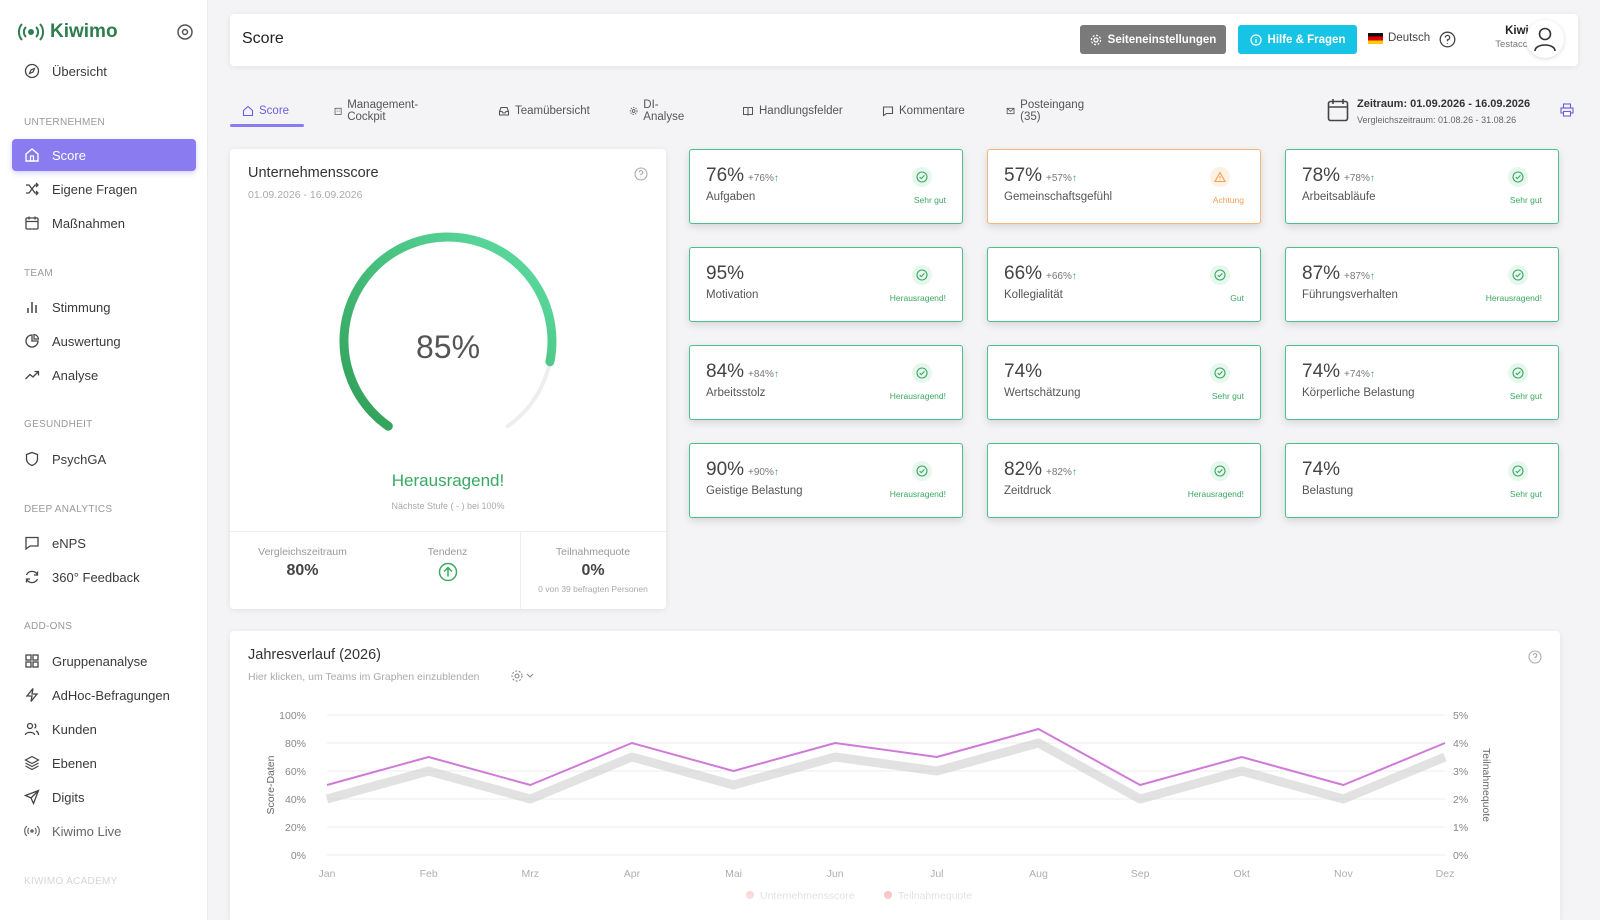  What do you see at coordinates (1359, 178) in the screenshot?
I see `kpi-delta: +78%↑` at bounding box center [1359, 178].